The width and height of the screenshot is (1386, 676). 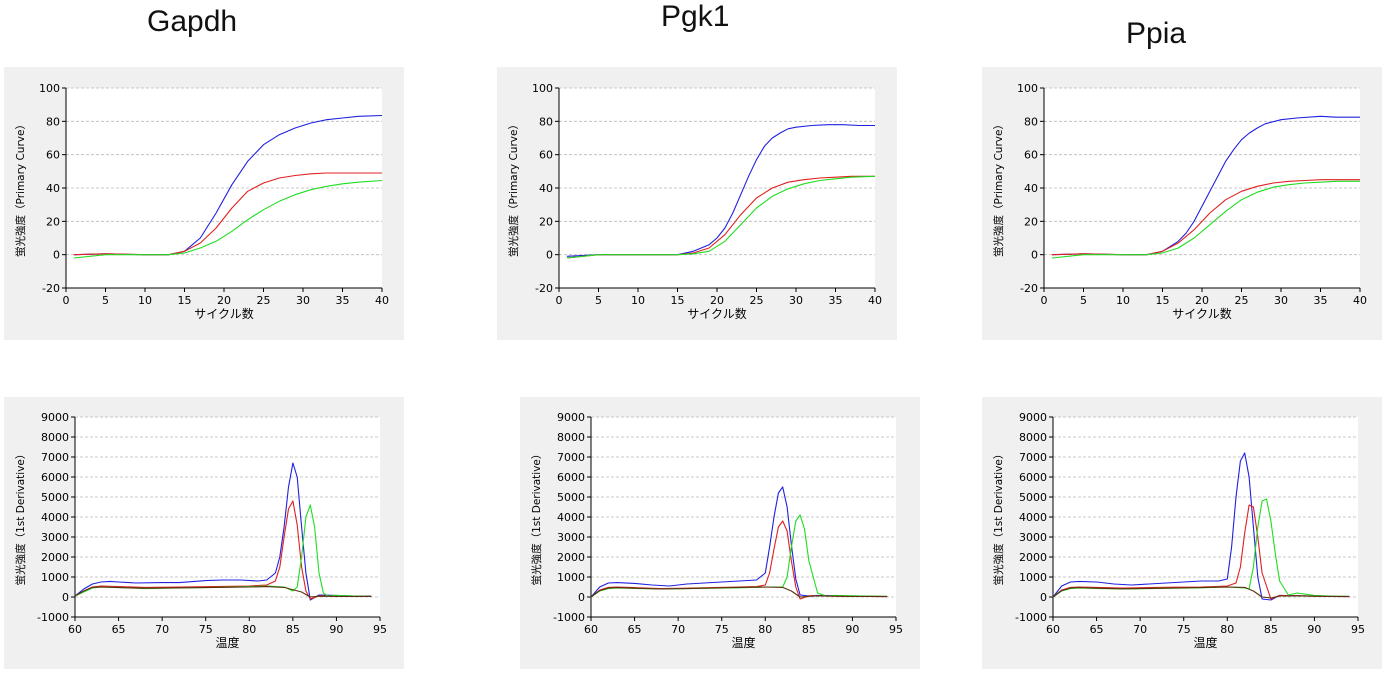 What do you see at coordinates (796, 300) in the screenshot?
I see `x-tick-label: 30` at bounding box center [796, 300].